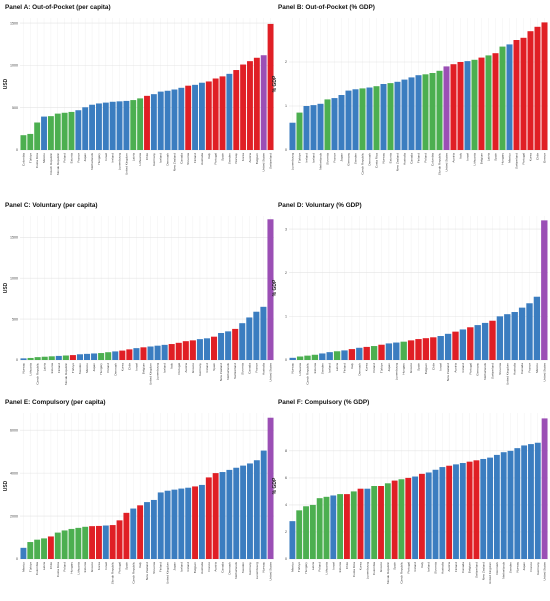 Image resolution: width=550 pixels, height=601 pixels. I want to click on x-tick-label: United States, so click(447, 162).